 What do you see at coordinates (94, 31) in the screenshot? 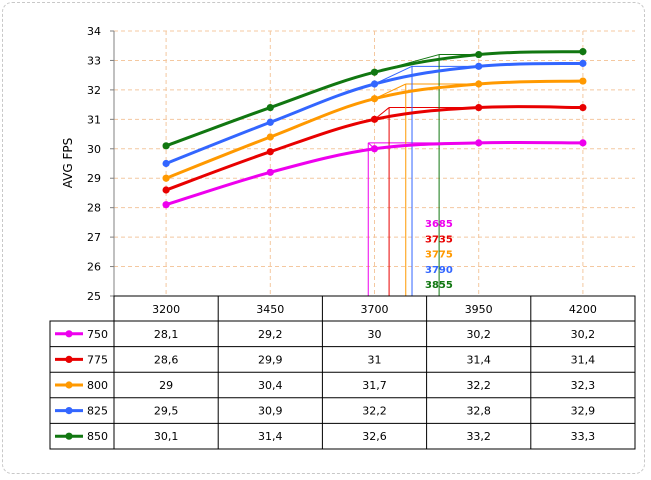
I see `y-tick-label: 34` at bounding box center [94, 31].